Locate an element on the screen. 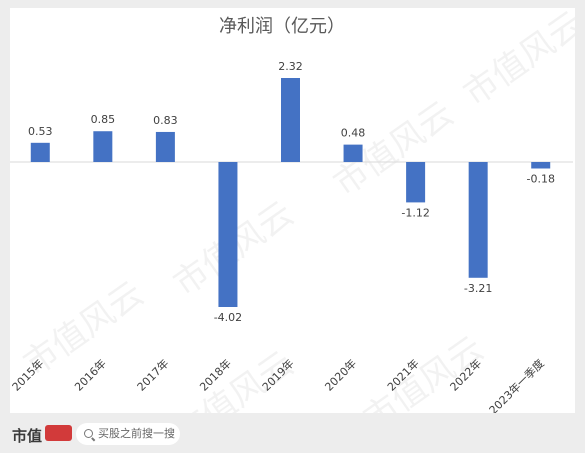 The image size is (585, 453). brand-logo-mark is located at coordinates (58, 433).